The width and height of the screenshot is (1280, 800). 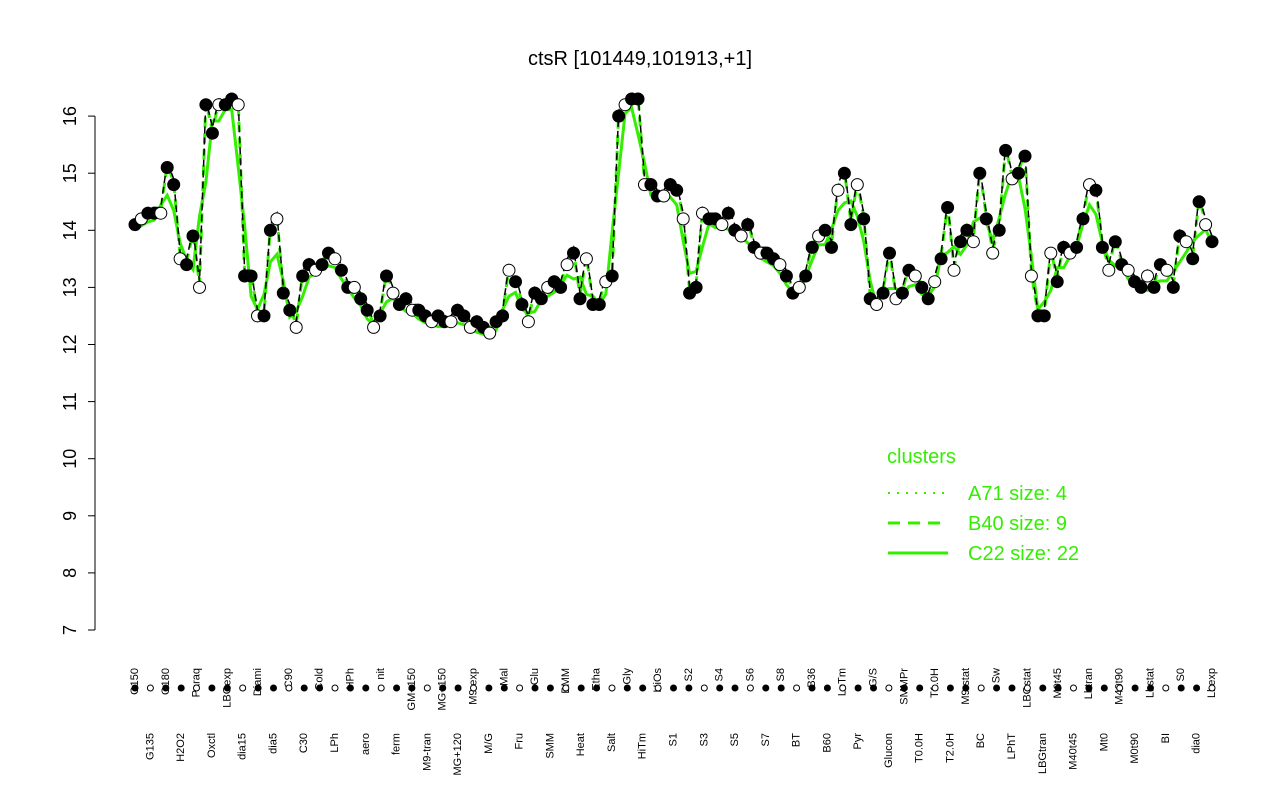 What do you see at coordinates (874, 677) in the screenshot?
I see `x-tick-label: G/S` at bounding box center [874, 677].